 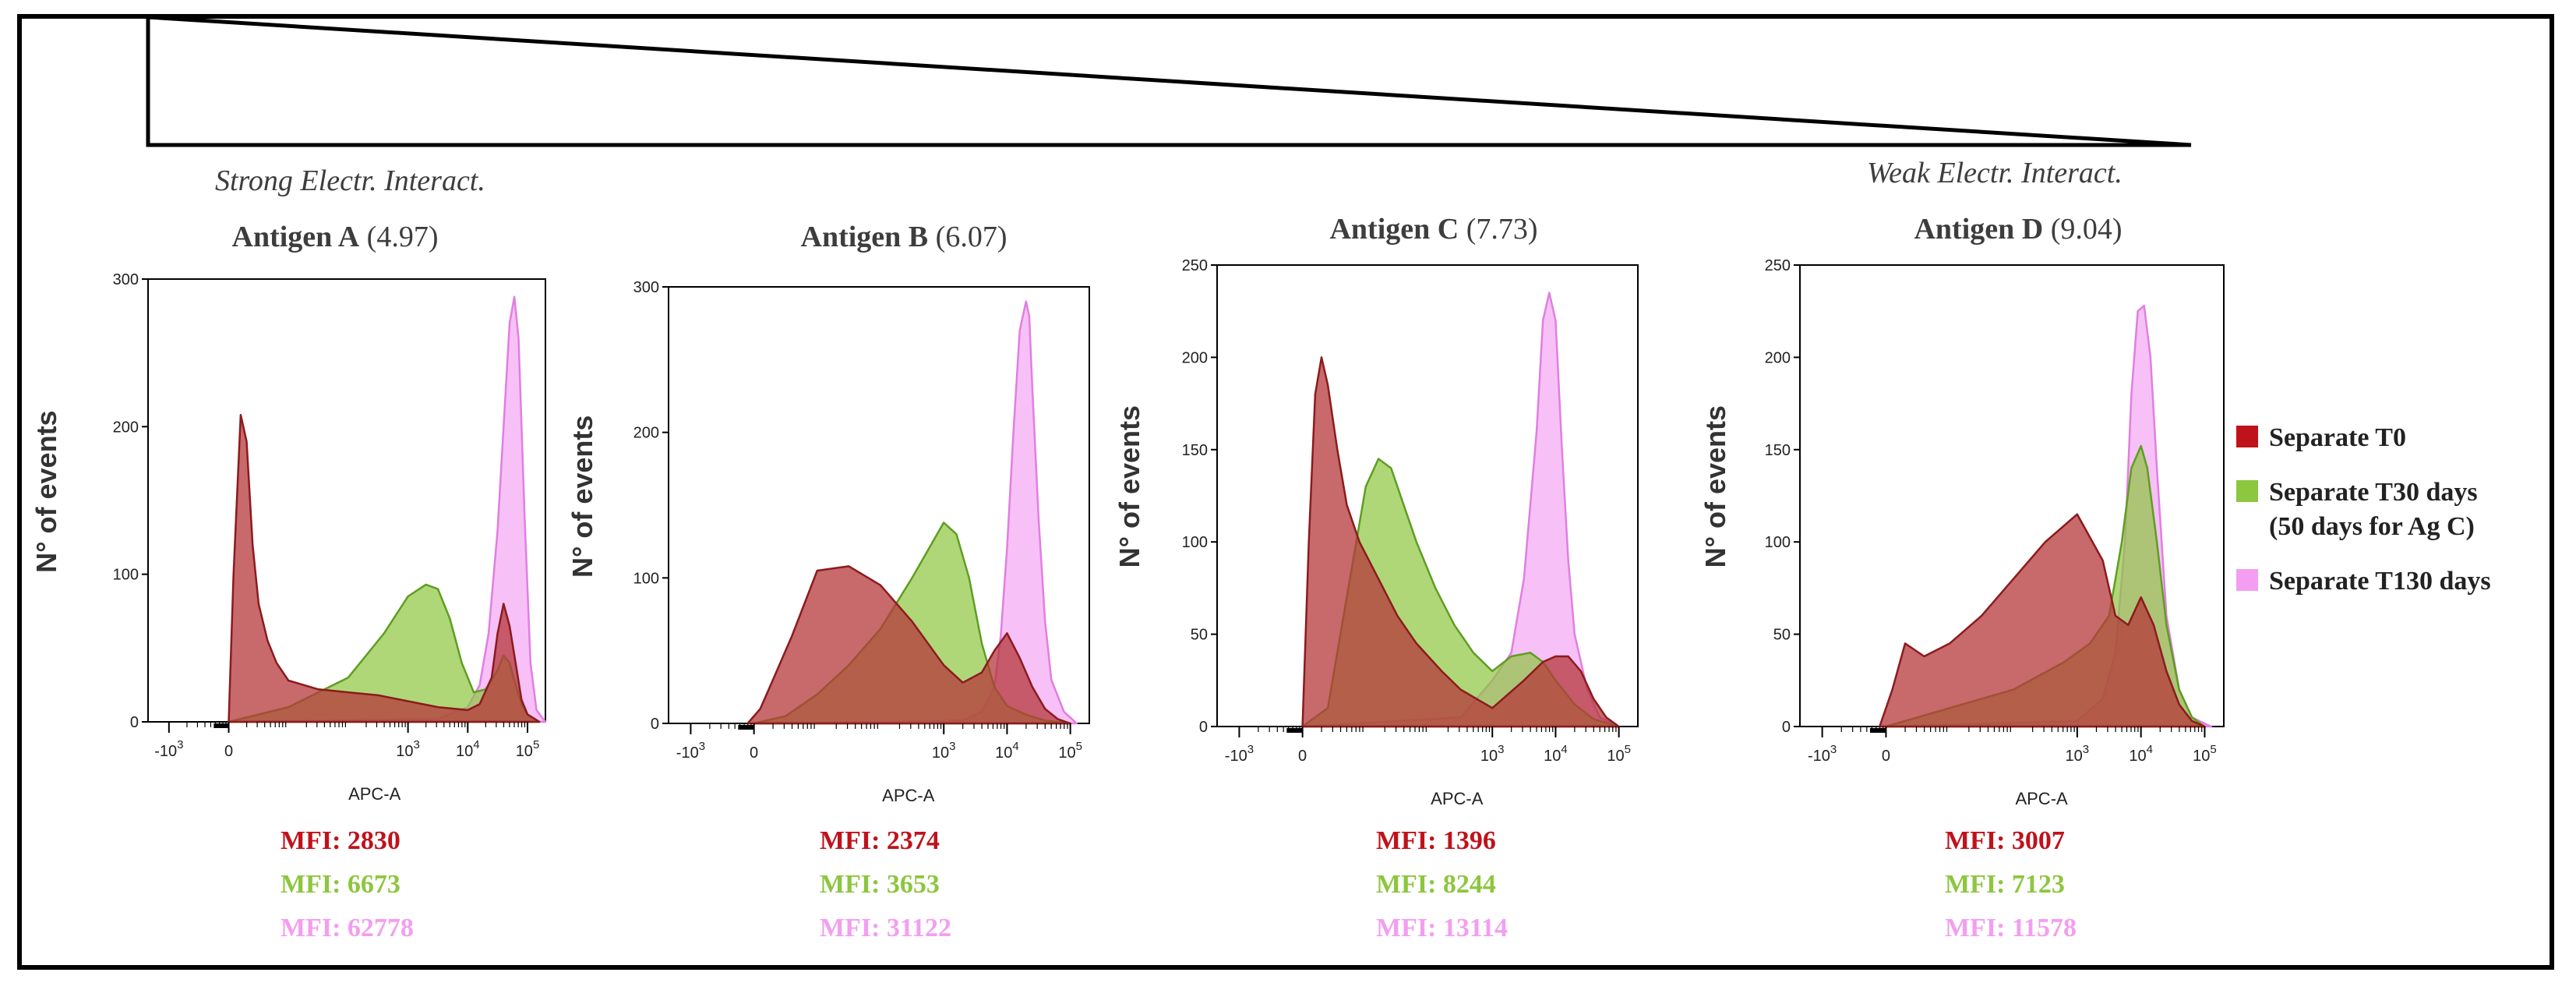 What do you see at coordinates (2337, 437) in the screenshot?
I see `legend-label: Separate T0` at bounding box center [2337, 437].